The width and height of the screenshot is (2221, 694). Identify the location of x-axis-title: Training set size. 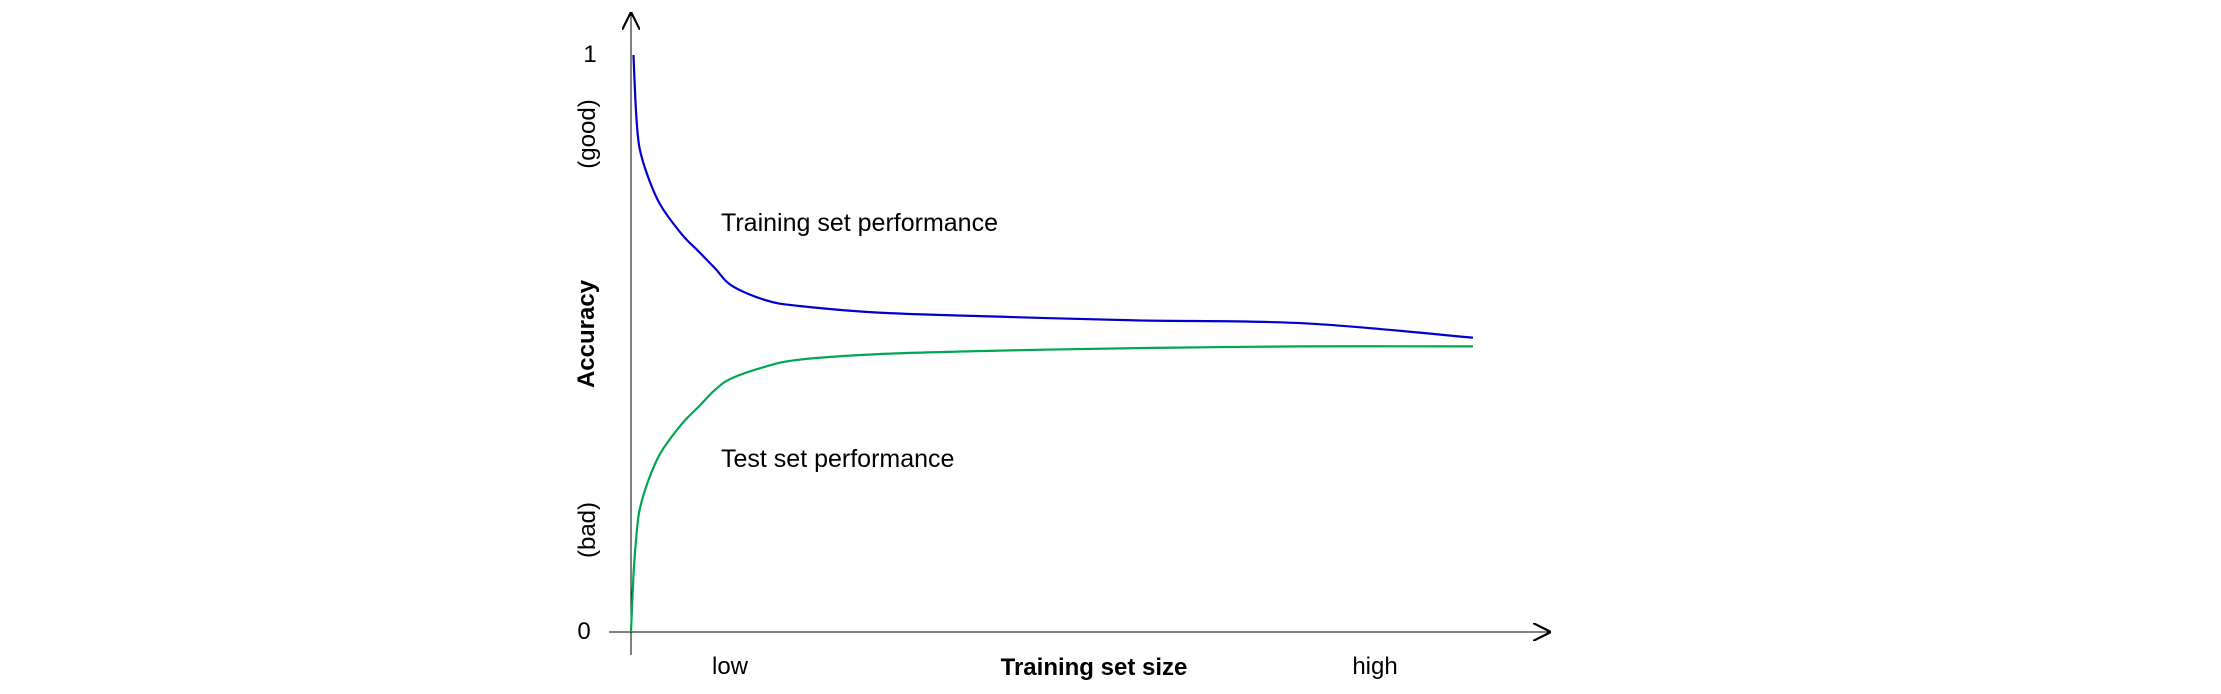
(1094, 667).